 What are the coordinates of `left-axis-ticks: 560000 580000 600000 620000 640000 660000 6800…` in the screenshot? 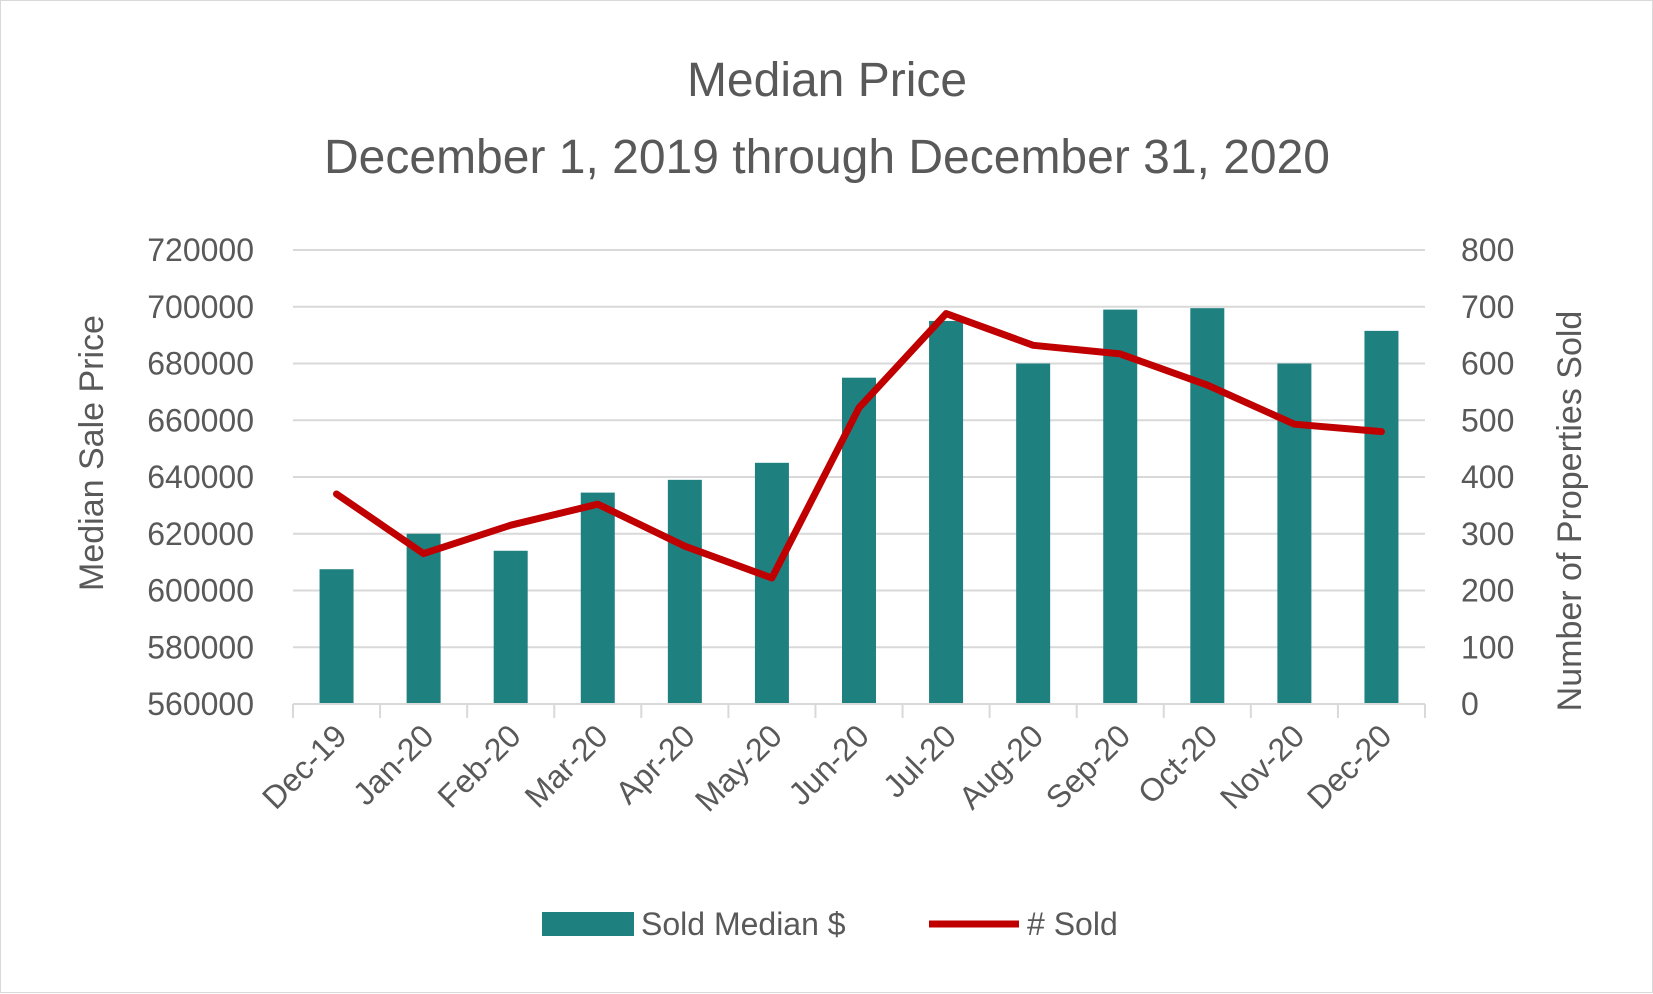 It's located at (200, 477).